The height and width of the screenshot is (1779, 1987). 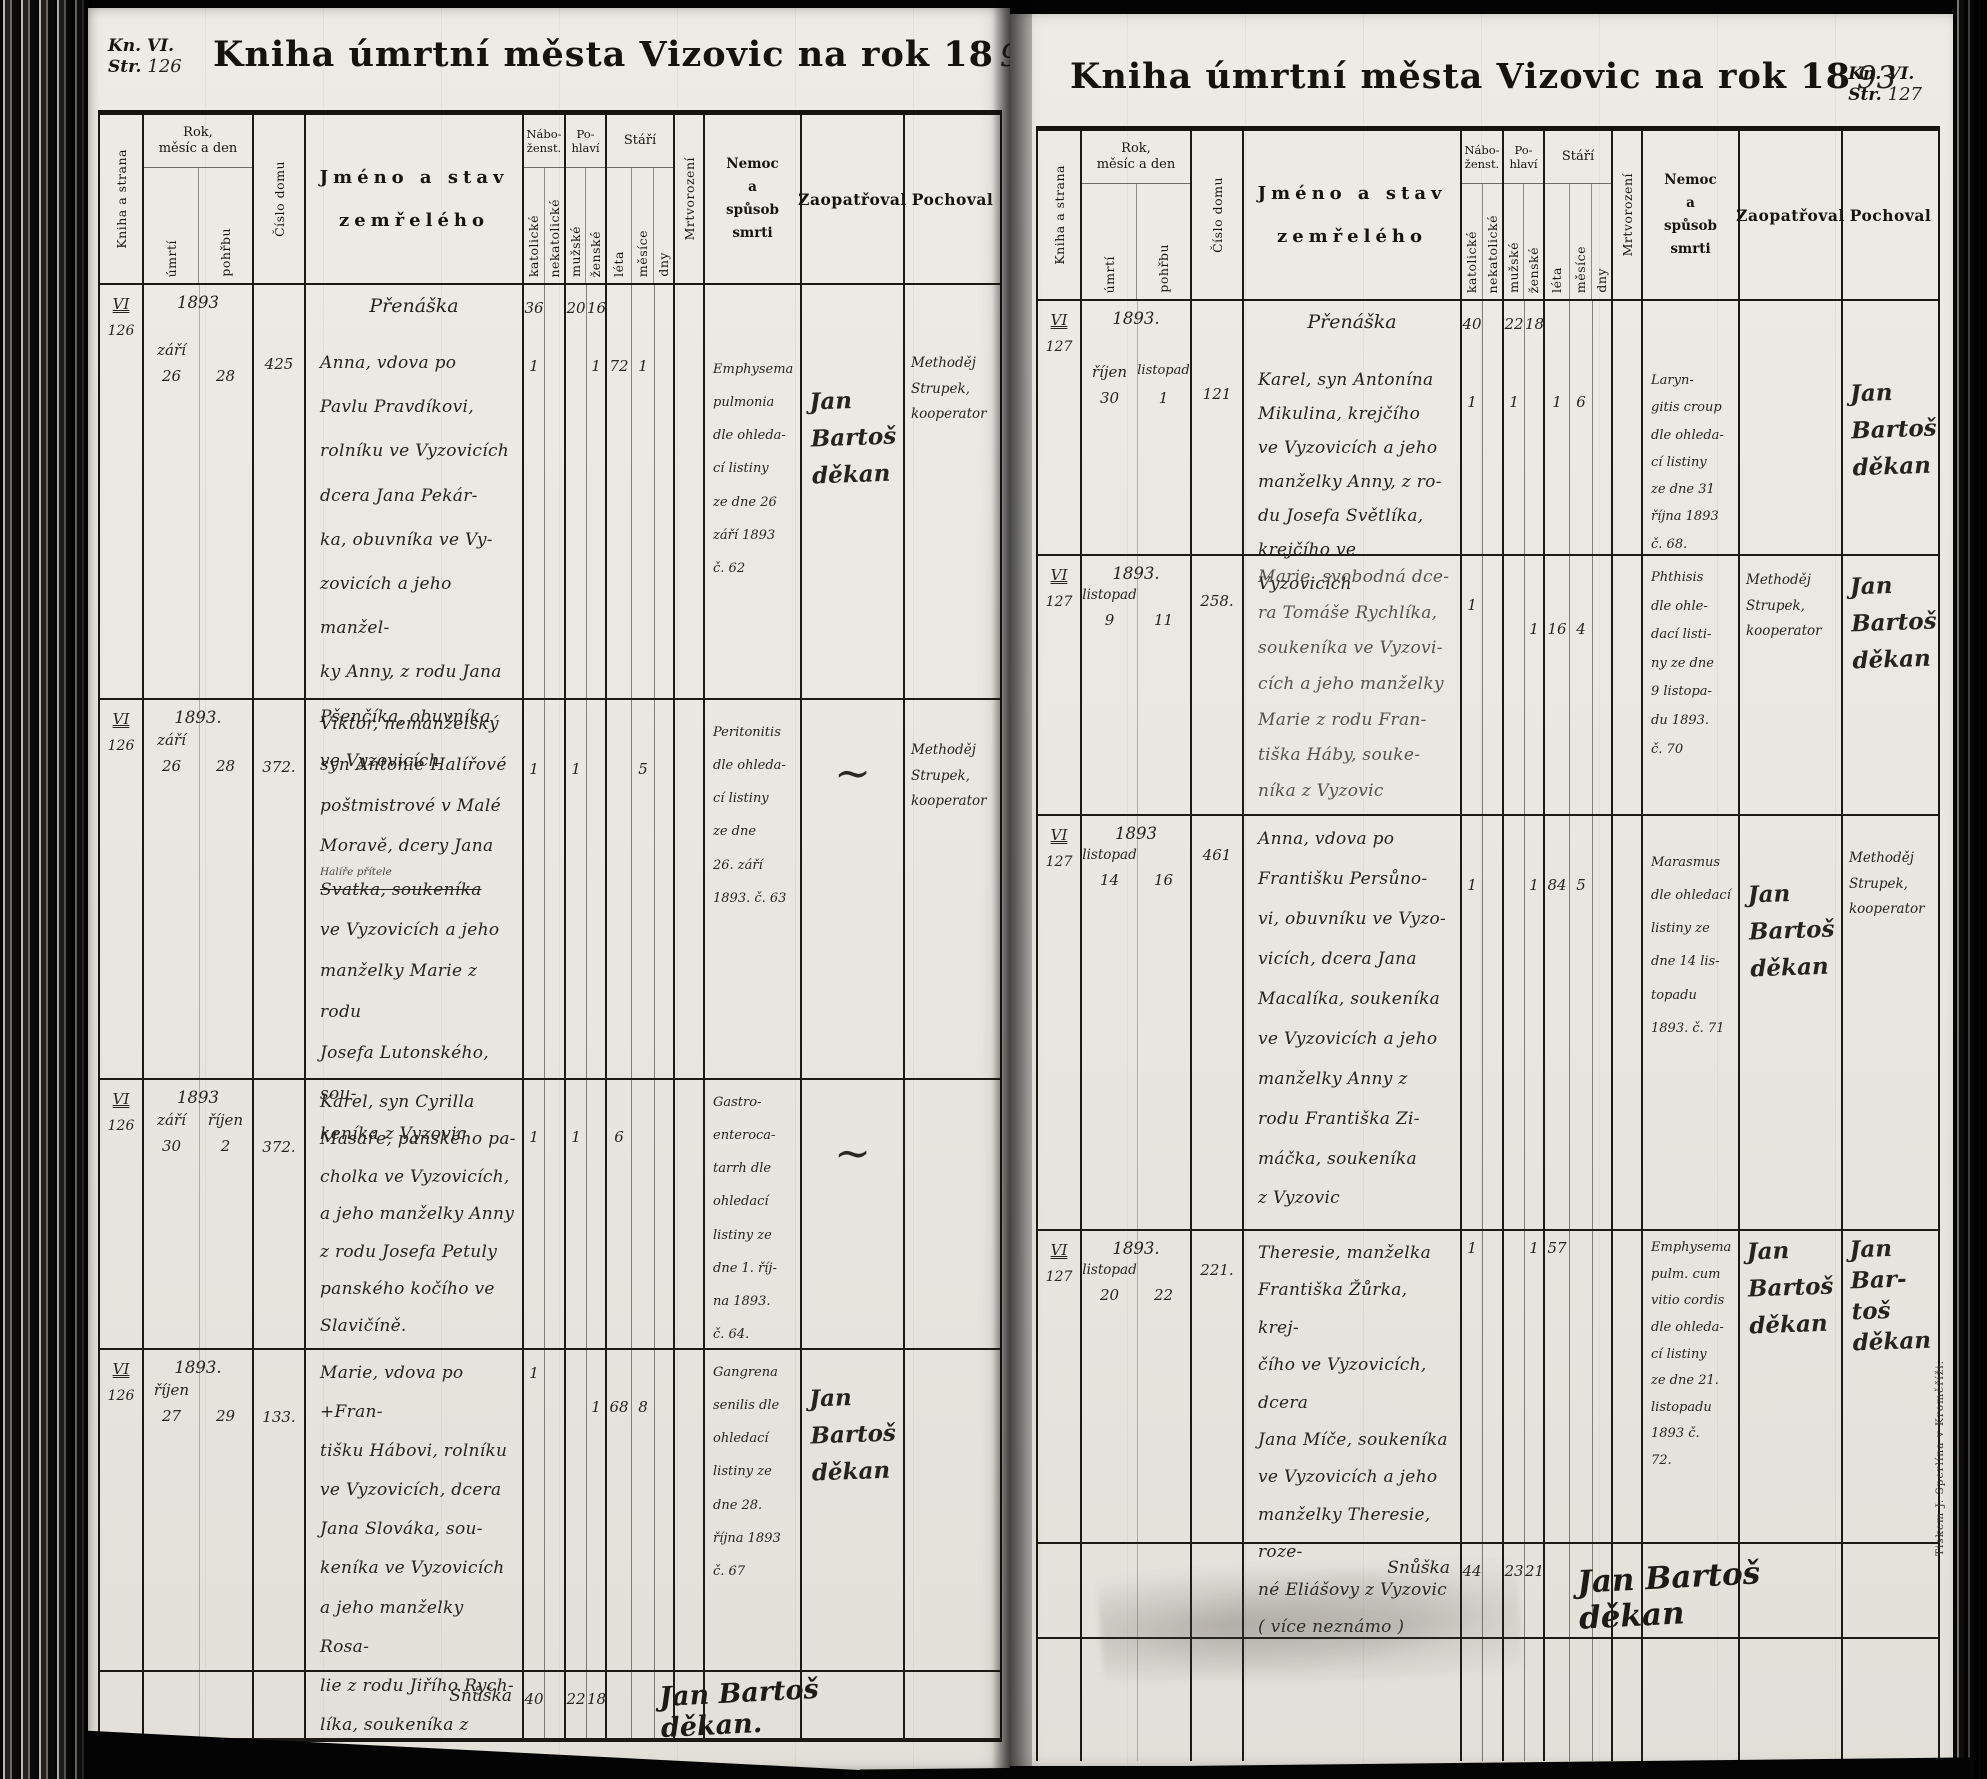 What do you see at coordinates (1012, 889) in the screenshot?
I see `book-spine` at bounding box center [1012, 889].